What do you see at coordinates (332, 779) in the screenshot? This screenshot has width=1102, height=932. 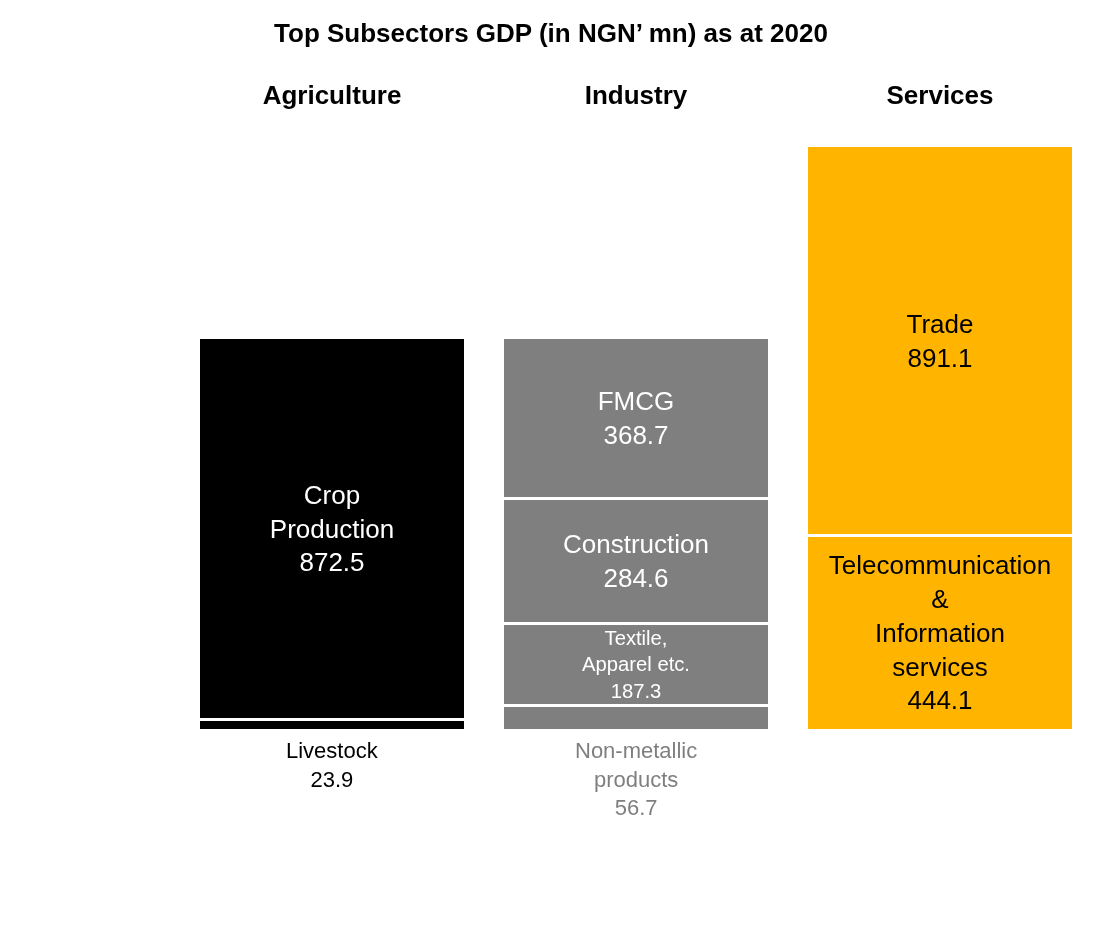 I see `data-label: 23.9` at bounding box center [332, 779].